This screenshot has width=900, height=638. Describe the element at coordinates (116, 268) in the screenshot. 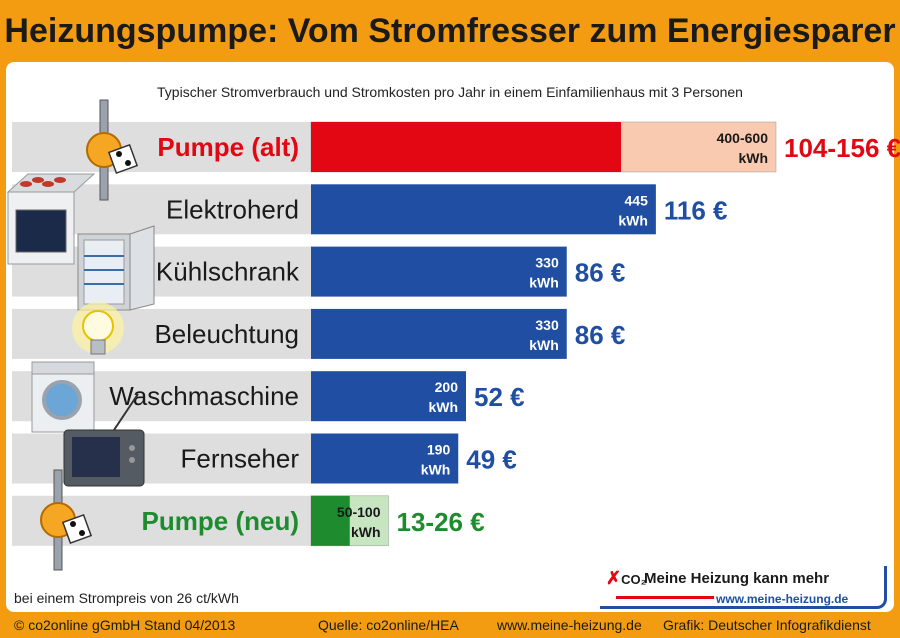

I see `fridge-icon` at that location.